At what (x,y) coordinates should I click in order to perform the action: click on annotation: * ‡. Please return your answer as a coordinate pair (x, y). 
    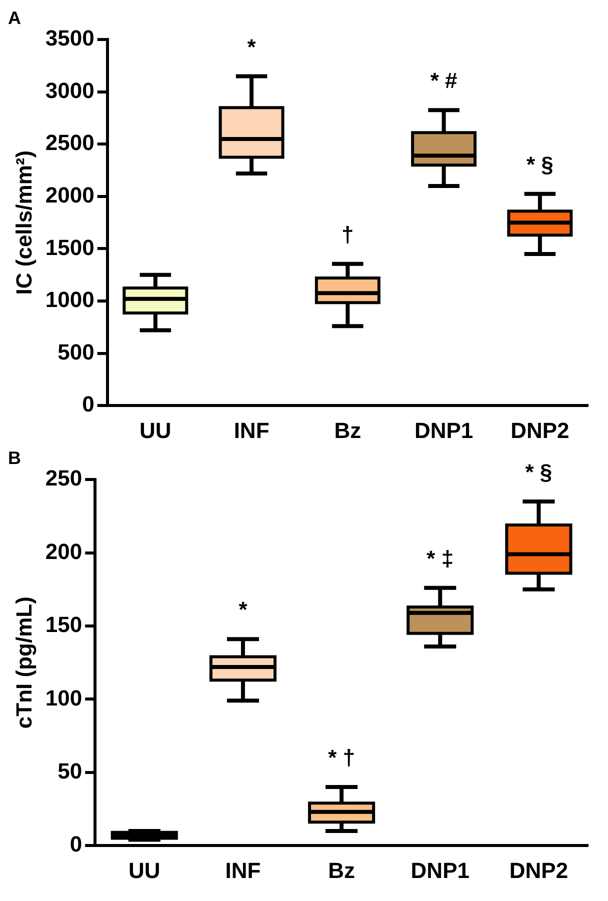
    Looking at the image, I should click on (440, 558).